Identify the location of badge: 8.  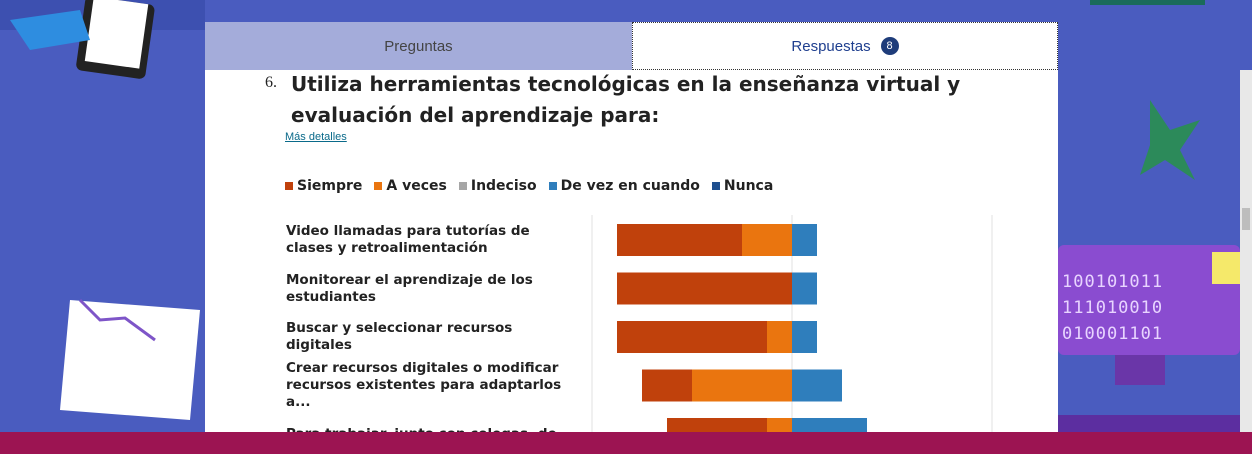
(889, 46).